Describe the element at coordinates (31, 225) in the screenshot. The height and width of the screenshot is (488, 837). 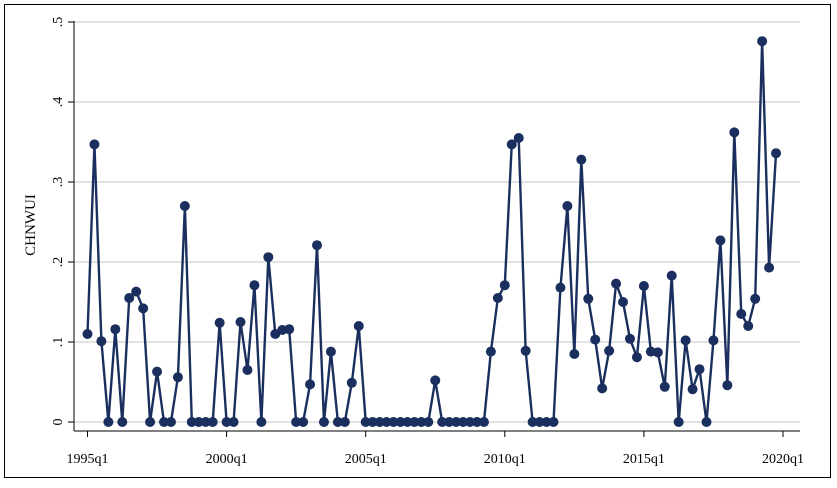
I see `y-axis-title: CHNWUI` at that location.